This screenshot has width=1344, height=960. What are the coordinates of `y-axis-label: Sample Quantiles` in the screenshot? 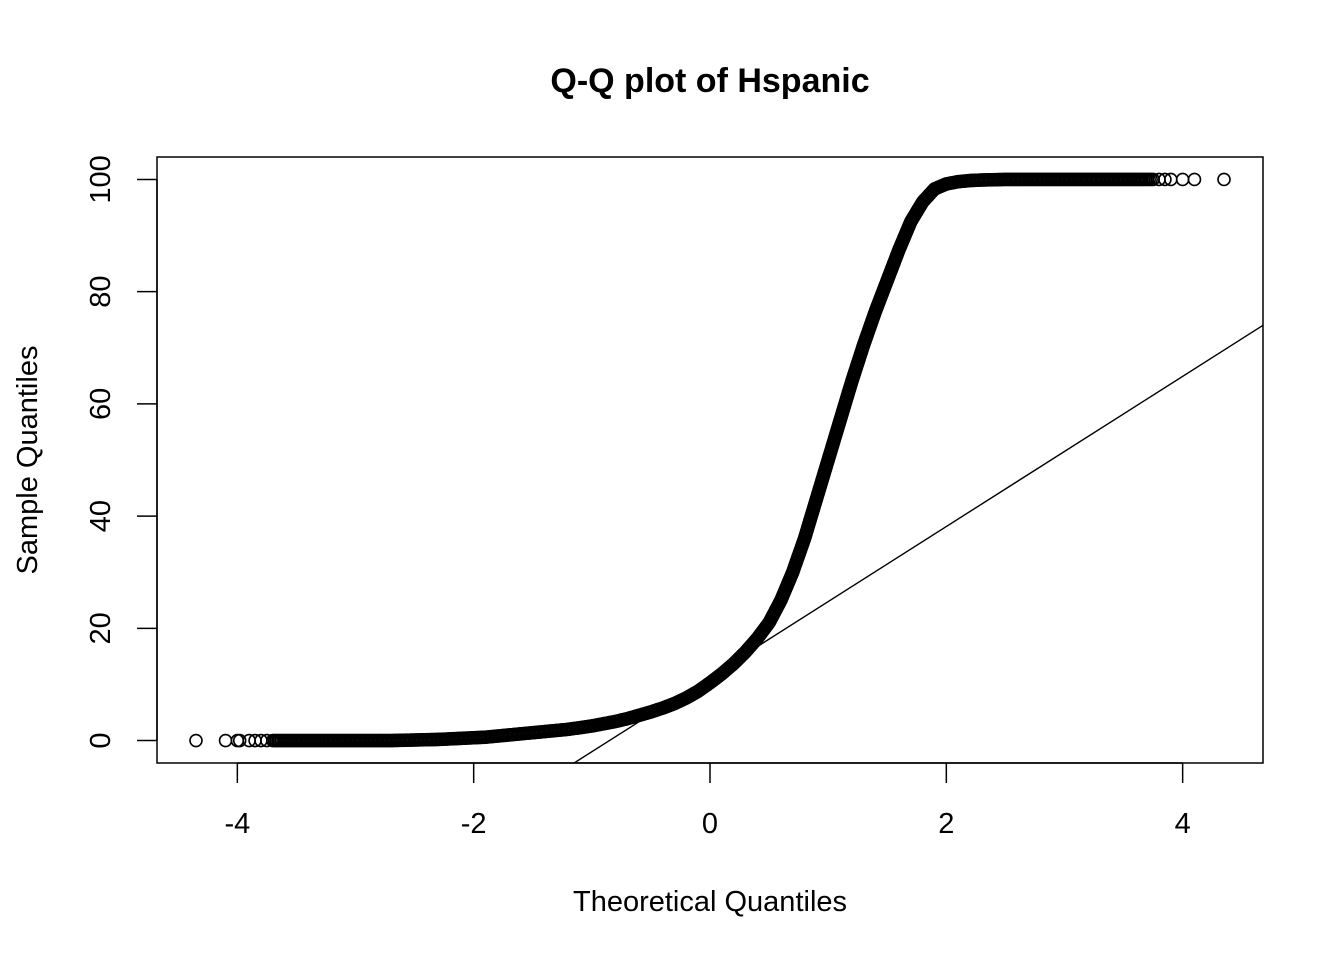 It's located at (28, 460).